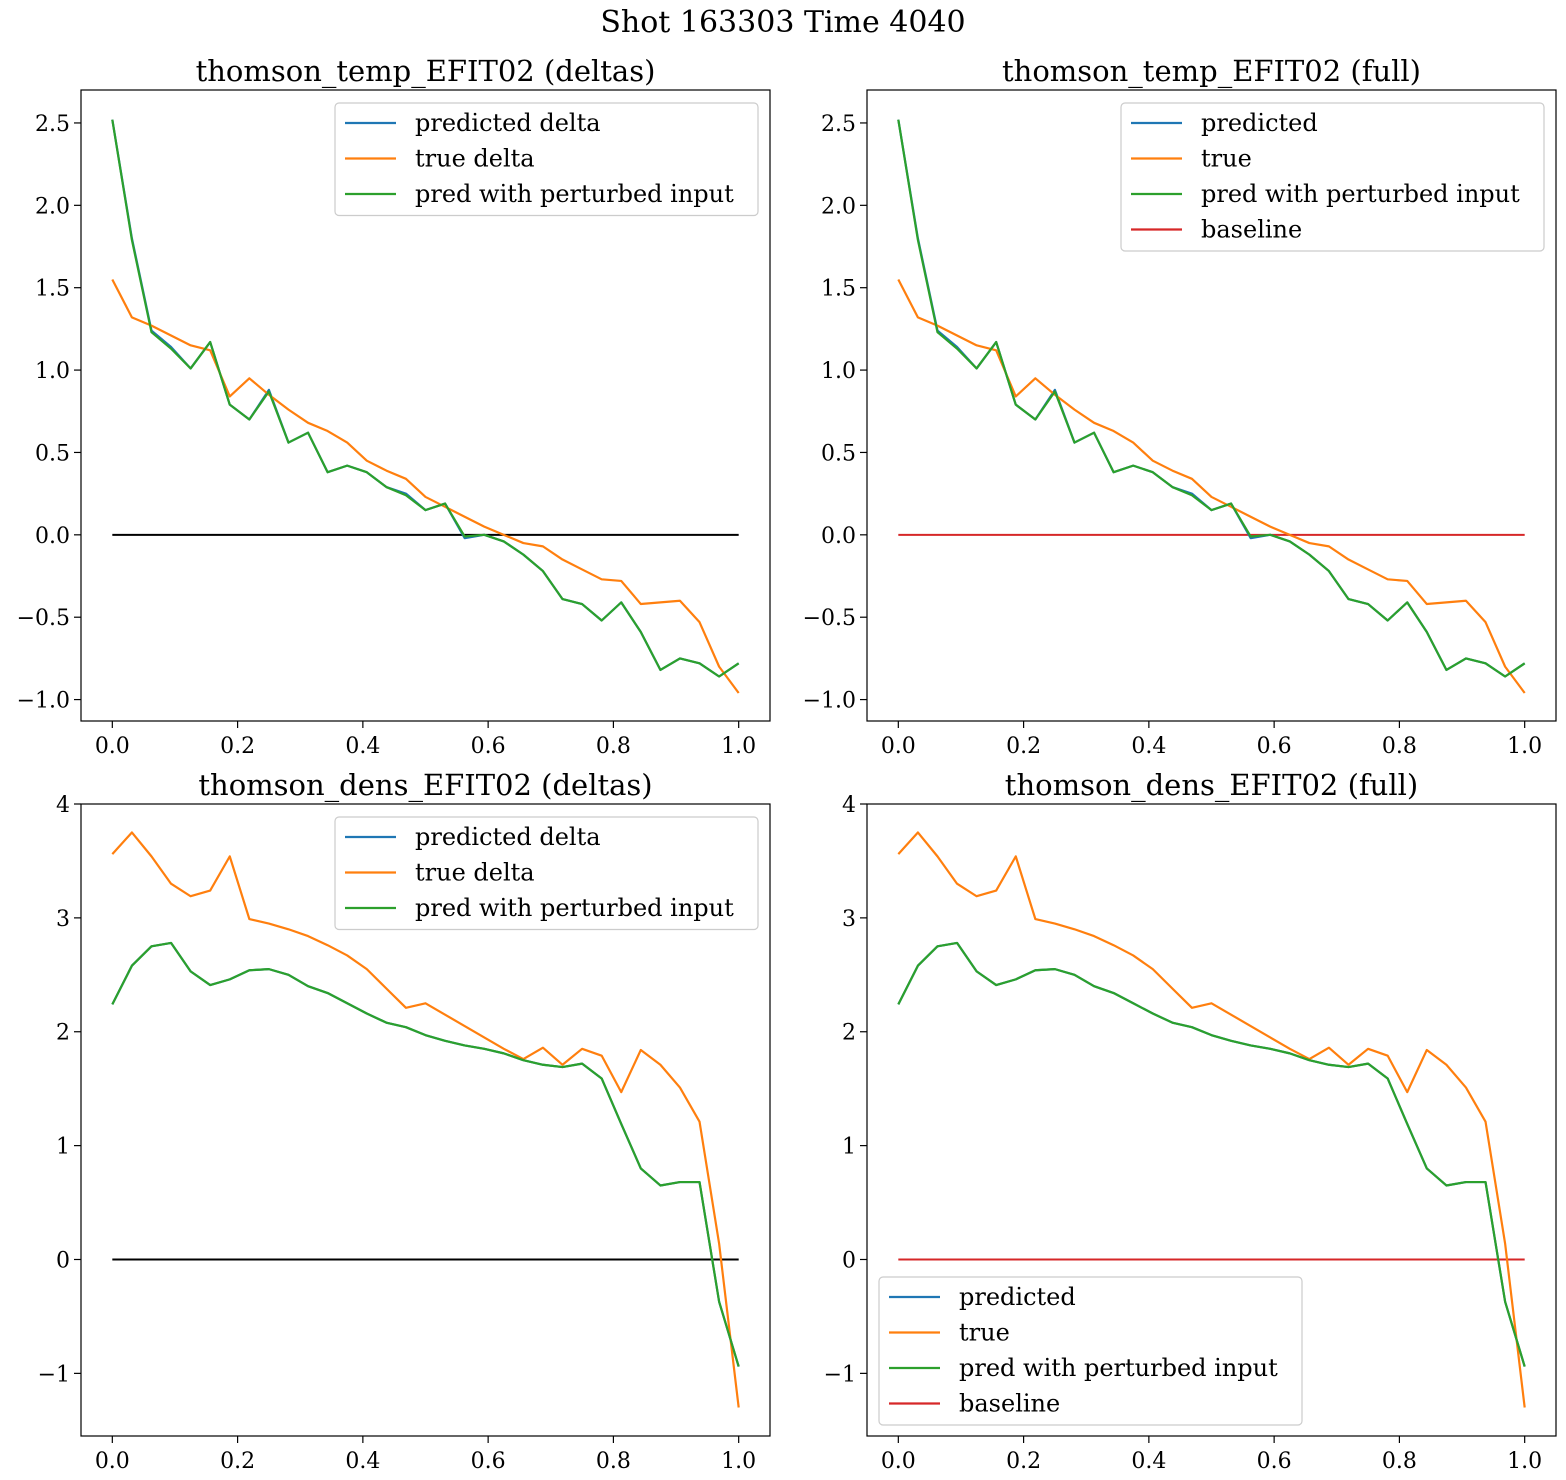  I want to click on subplot-title: thomson_temp_EFIT02 (deltas), so click(426, 71).